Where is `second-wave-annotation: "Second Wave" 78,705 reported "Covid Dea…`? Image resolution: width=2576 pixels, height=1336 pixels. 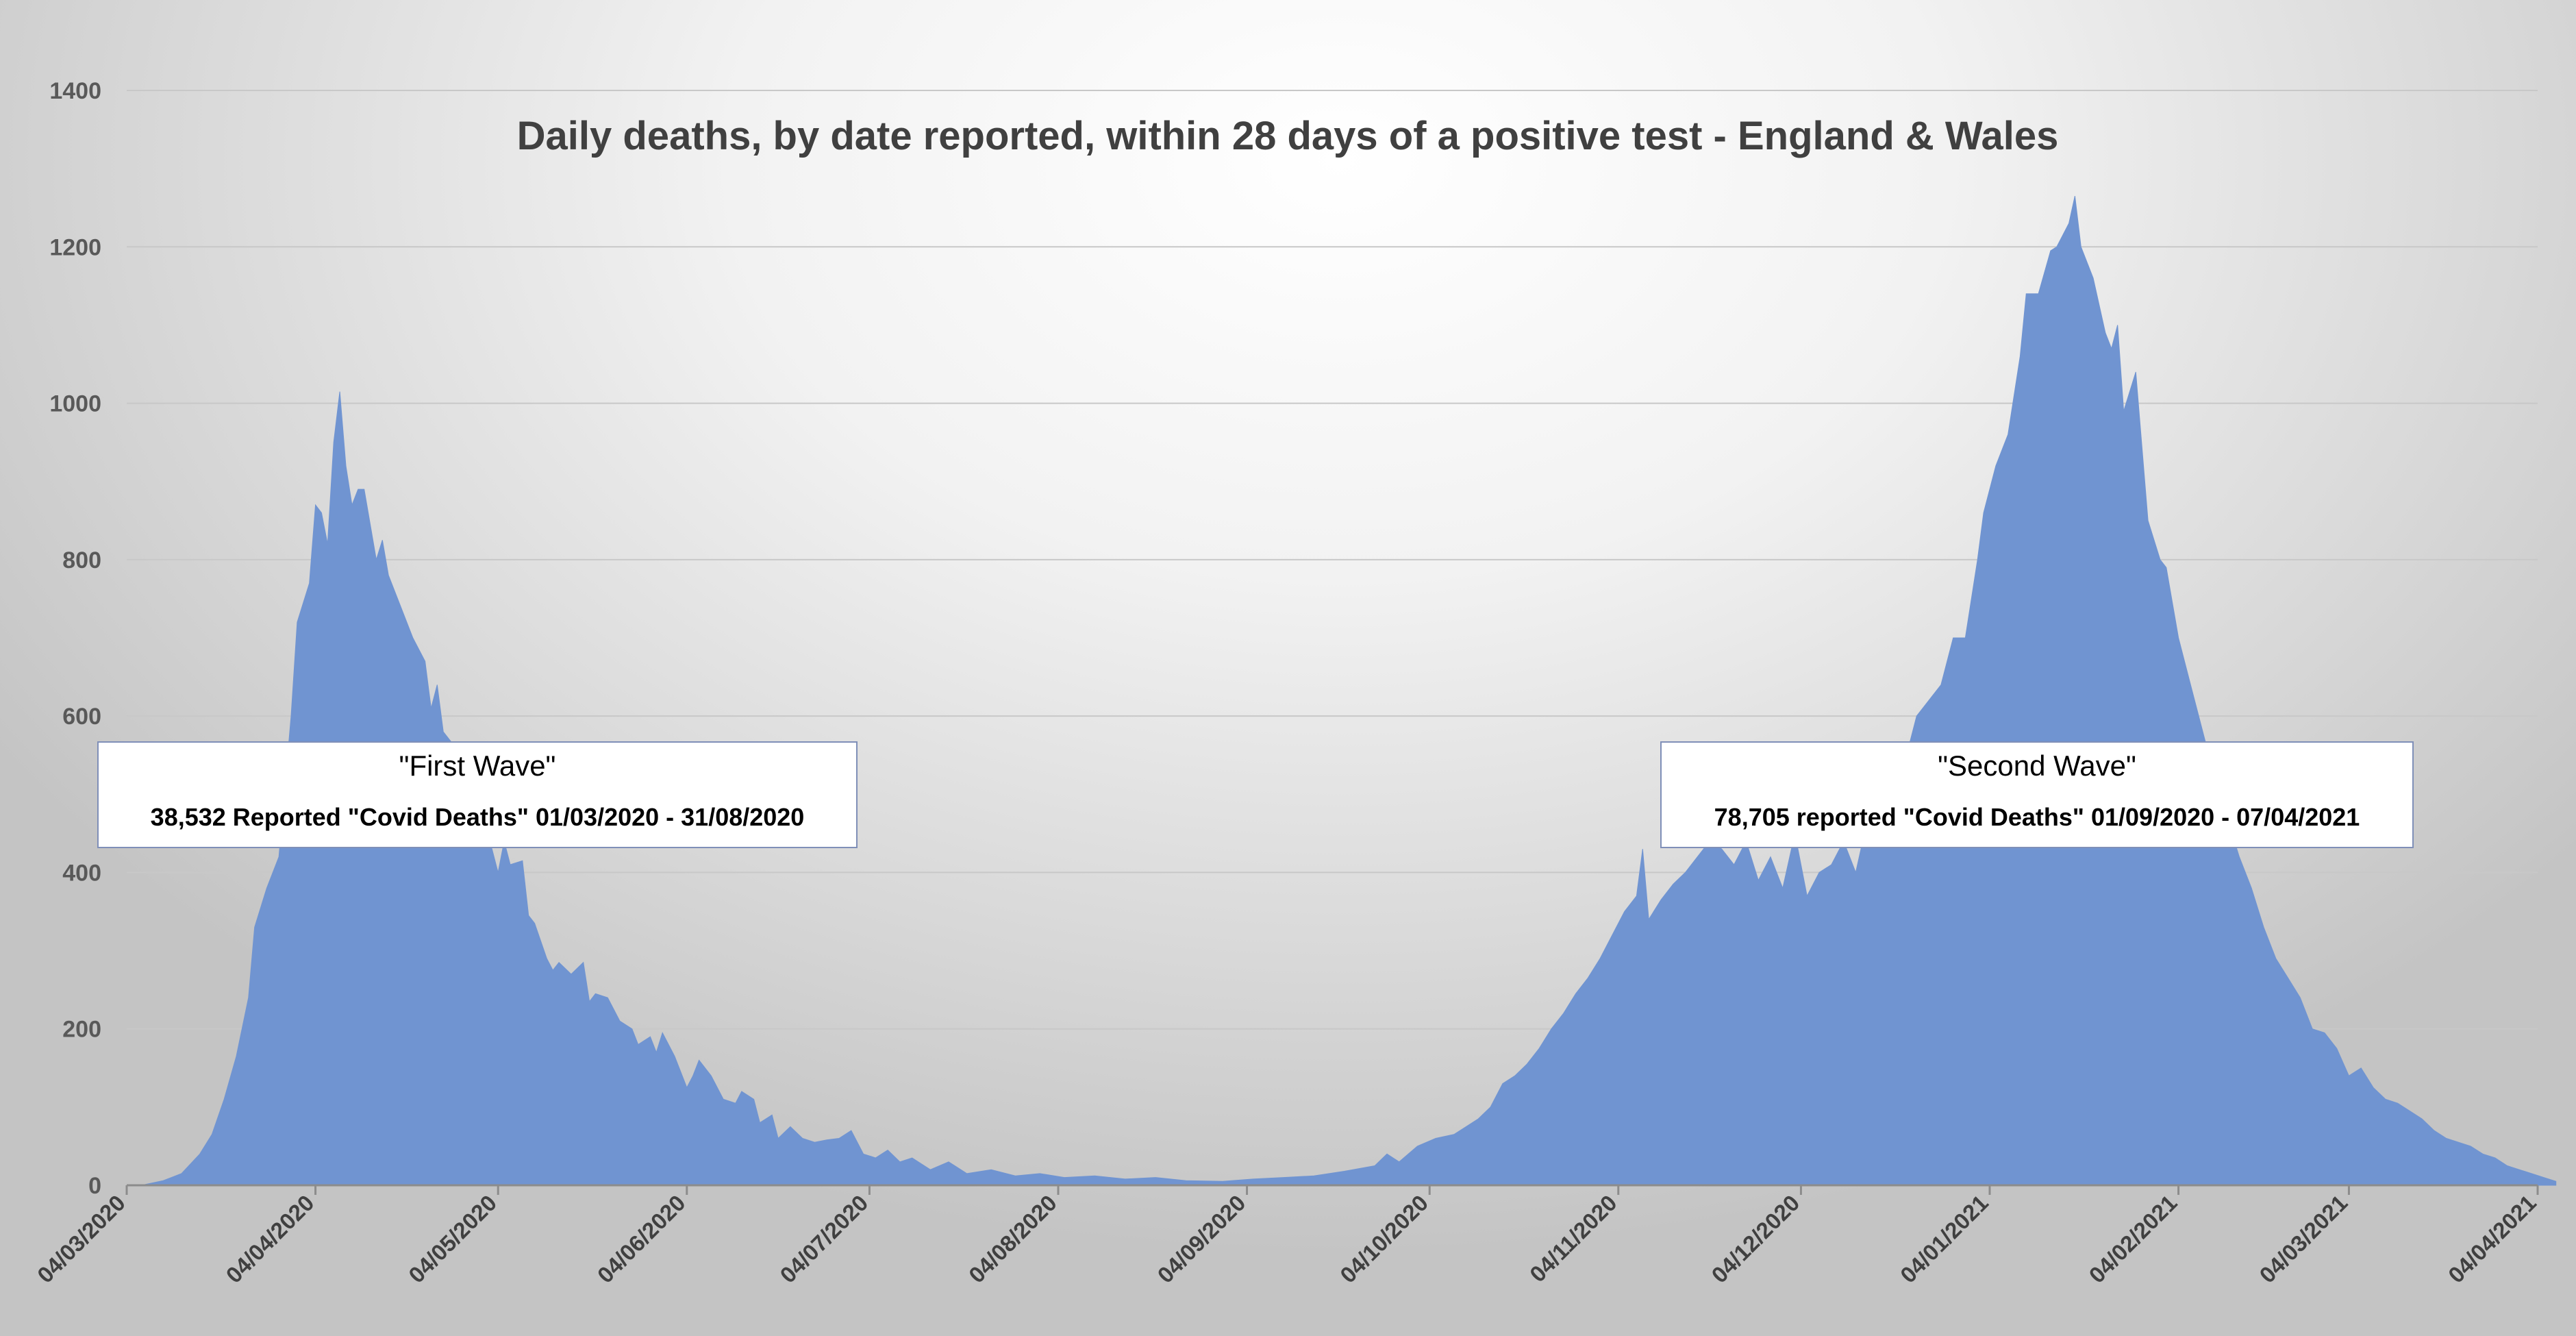 second-wave-annotation: "Second Wave" 78,705 reported "Covid Dea… is located at coordinates (2037, 795).